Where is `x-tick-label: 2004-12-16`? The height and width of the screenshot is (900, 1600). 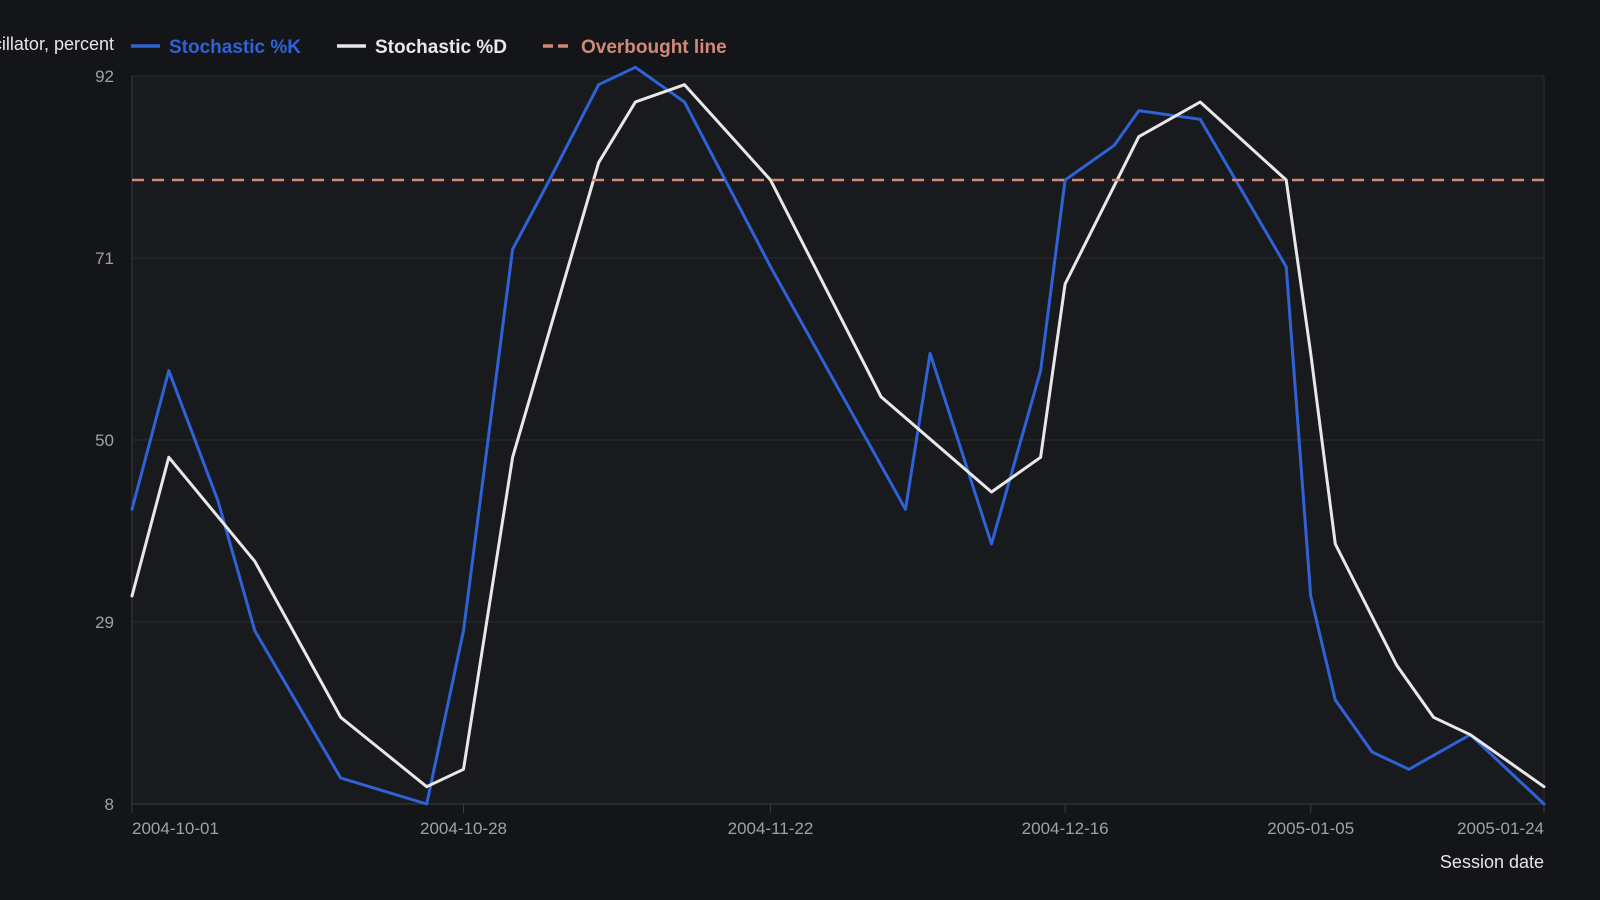
x-tick-label: 2004-12-16 is located at coordinates (1065, 828).